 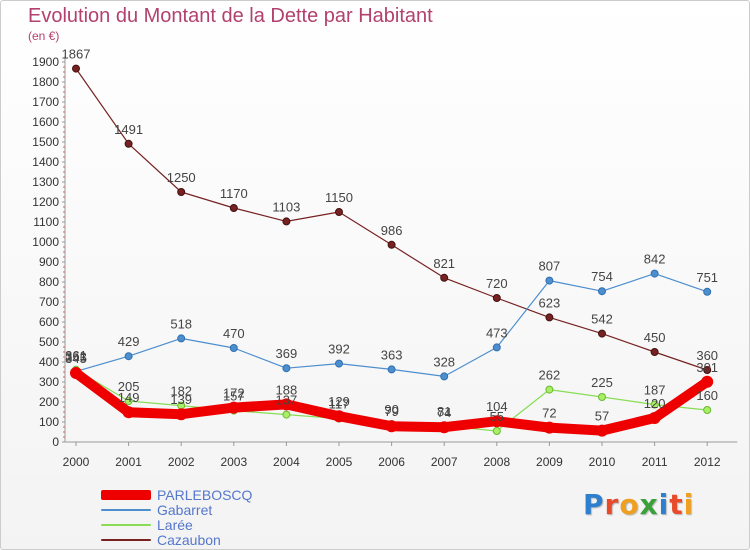 I want to click on x-tick-label: 2012, so click(x=707, y=462).